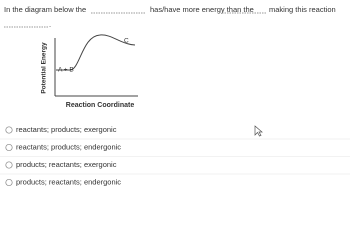  What do you see at coordinates (100, 105) in the screenshot?
I see `x-axis-label: Reaction Coordinate` at bounding box center [100, 105].